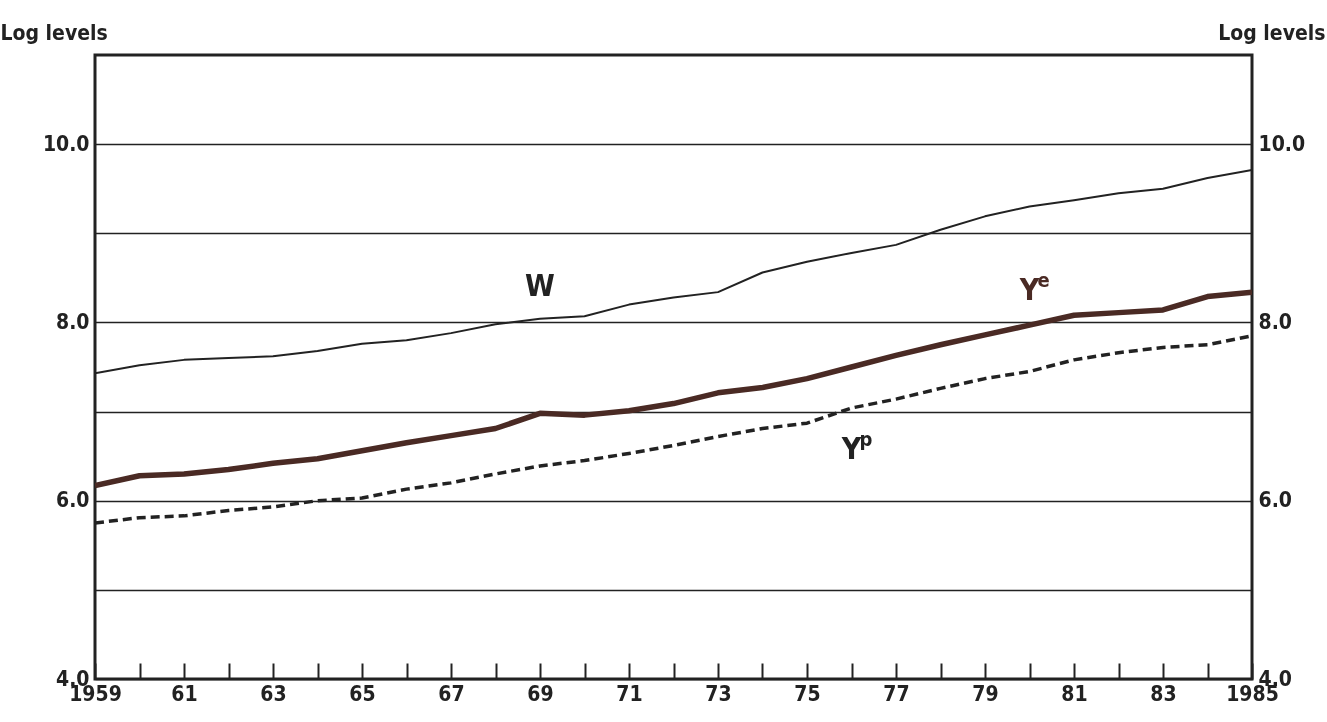 The height and width of the screenshot is (722, 1327). I want to click on x-tick-label: 61, so click(184, 693).